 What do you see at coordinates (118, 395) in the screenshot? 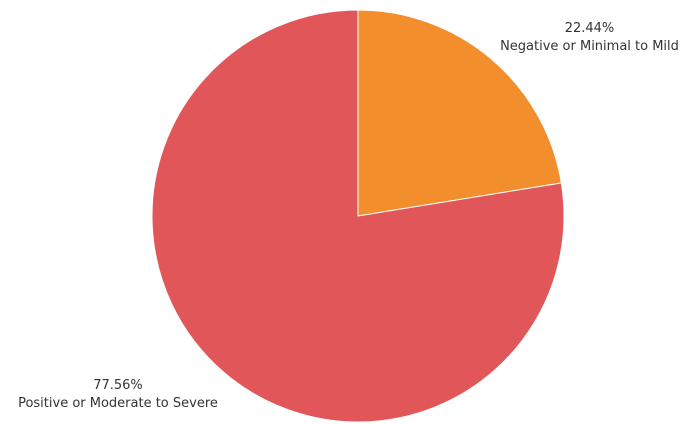
I see `slice-label-positive: 77.56% Positive or Moderate to Severe` at bounding box center [118, 395].